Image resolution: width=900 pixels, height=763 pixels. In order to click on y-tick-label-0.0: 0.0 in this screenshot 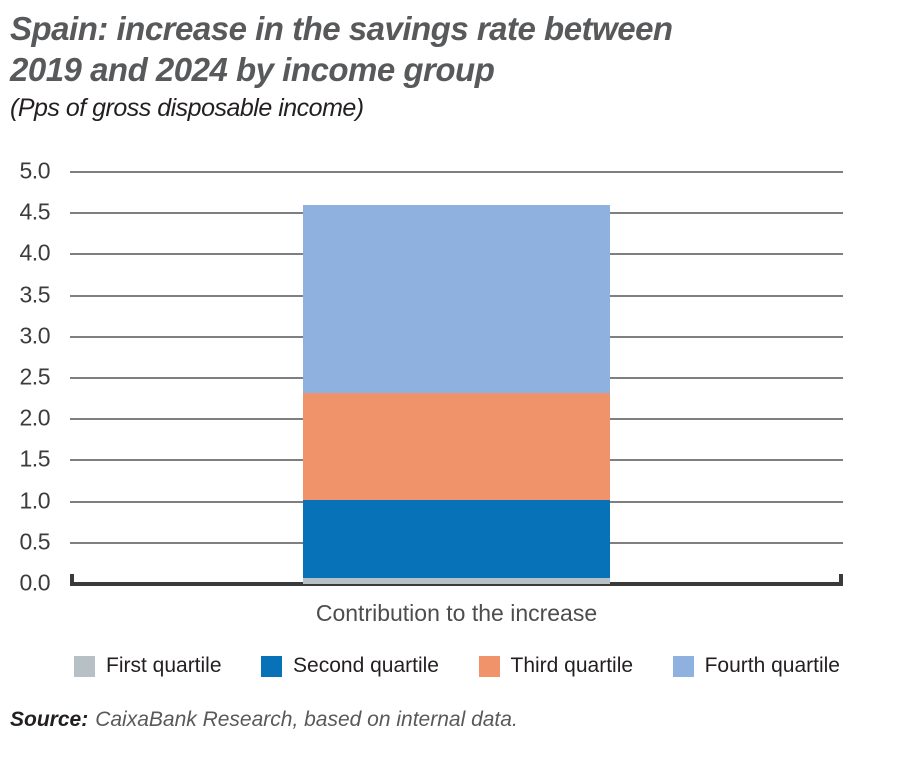, I will do `click(35, 582)`.